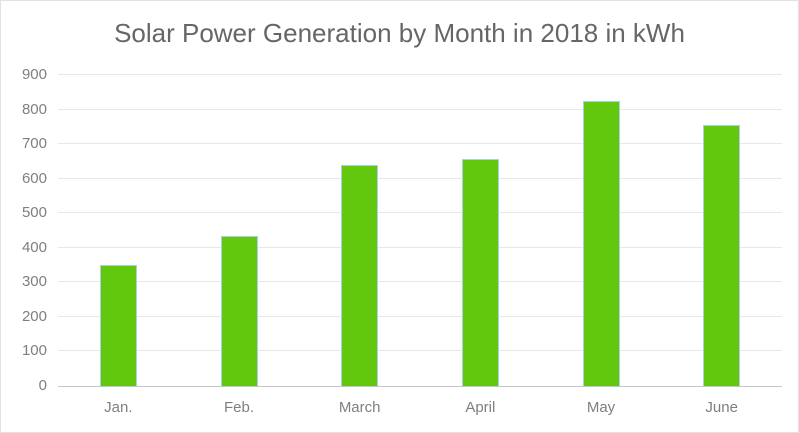  Describe the element at coordinates (34, 74) in the screenshot. I see `y-axis-tick-label: 900` at that location.